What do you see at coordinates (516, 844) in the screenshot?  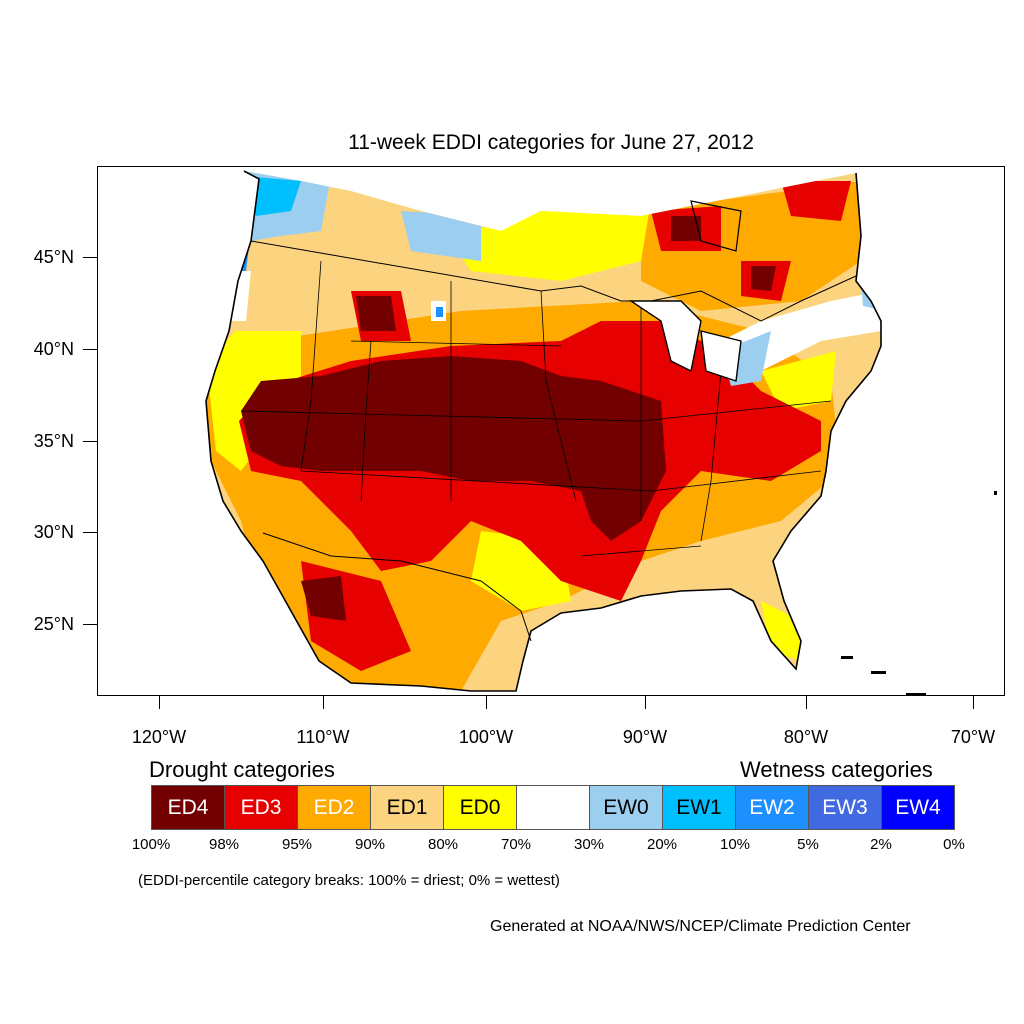 I see `percentile-label: 70%` at bounding box center [516, 844].